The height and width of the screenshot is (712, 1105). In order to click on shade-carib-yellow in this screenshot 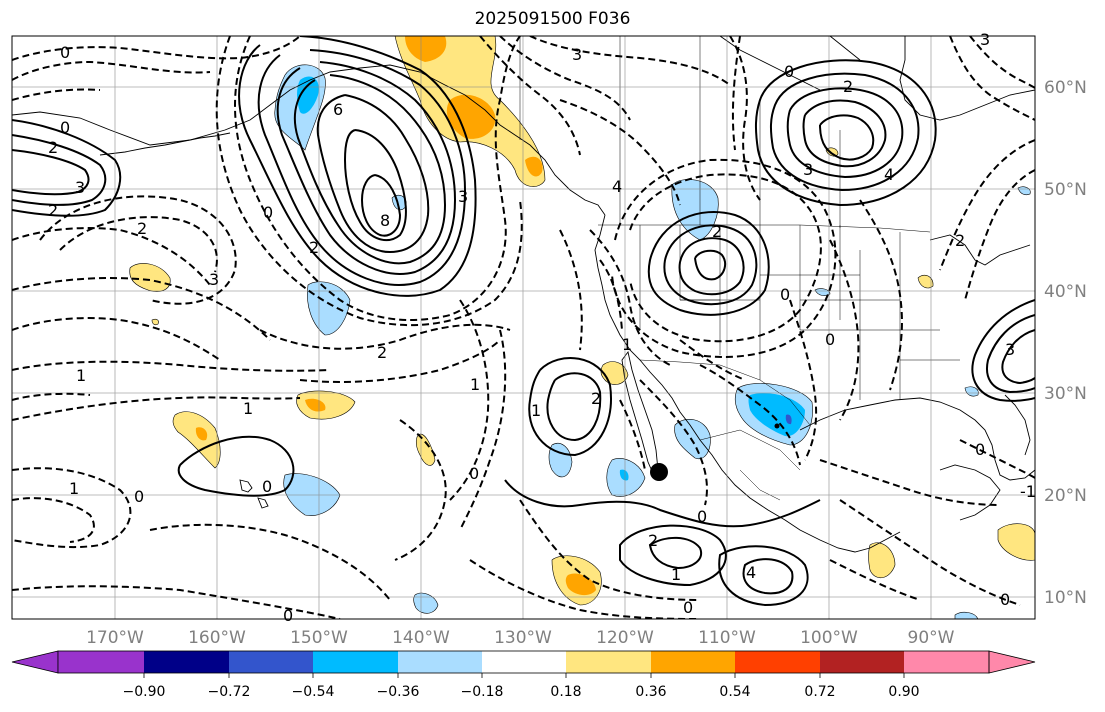, I will do `click(1016, 542)`.